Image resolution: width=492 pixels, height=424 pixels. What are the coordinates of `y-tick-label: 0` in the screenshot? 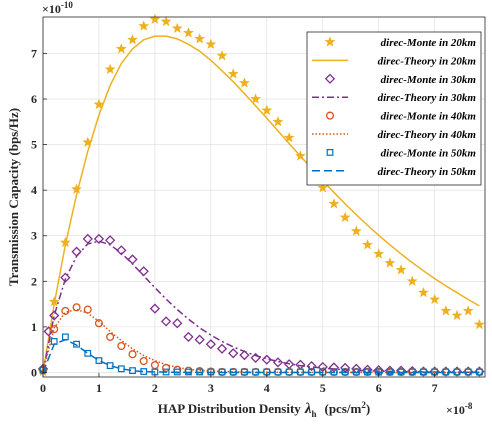 It's located at (34, 372).